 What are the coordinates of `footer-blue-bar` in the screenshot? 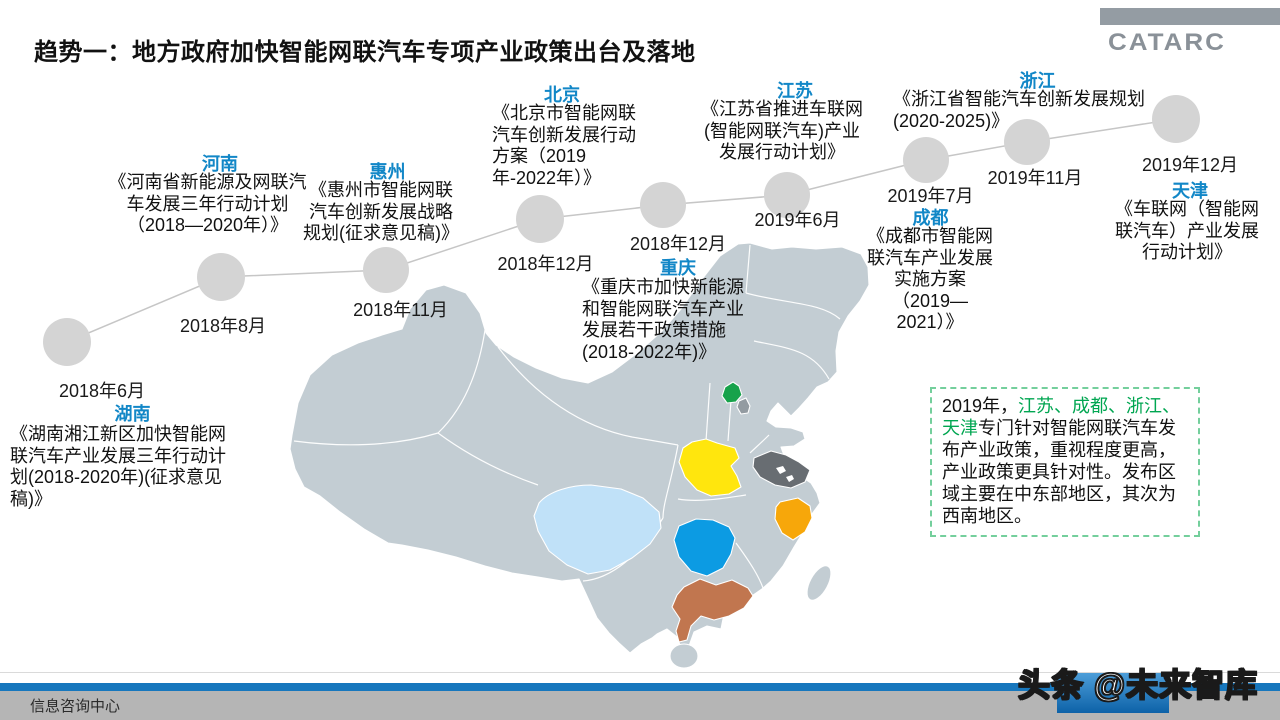 It's located at (640, 687).